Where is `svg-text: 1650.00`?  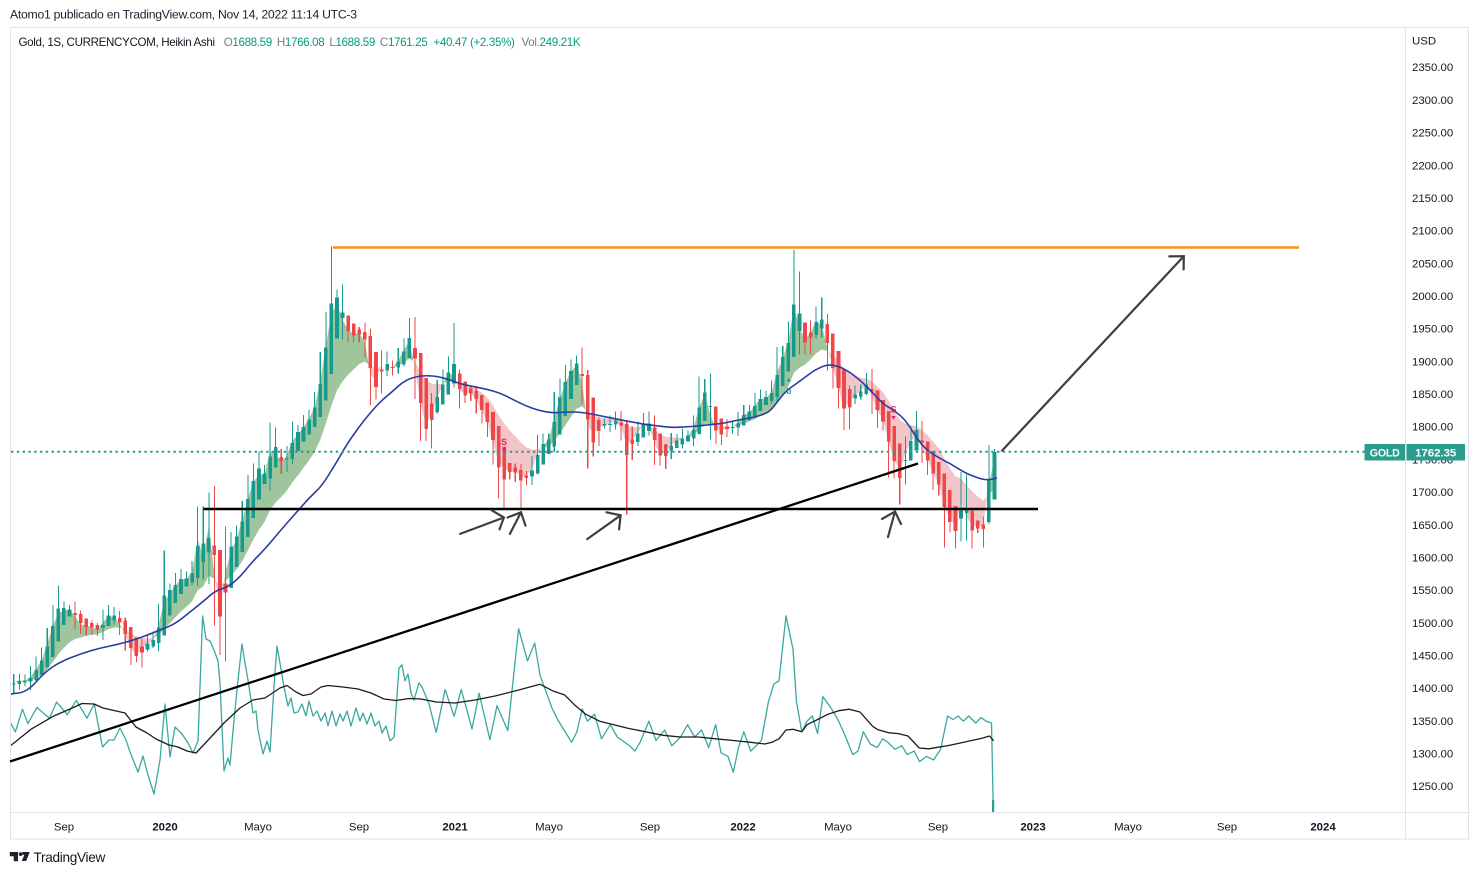
svg-text: 1650.00 is located at coordinates (1432, 526).